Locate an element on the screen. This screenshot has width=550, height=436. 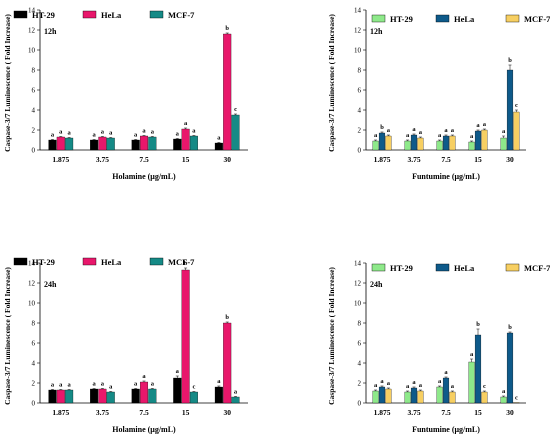
y-tick-label: 6 is located at coordinates (34, 344).